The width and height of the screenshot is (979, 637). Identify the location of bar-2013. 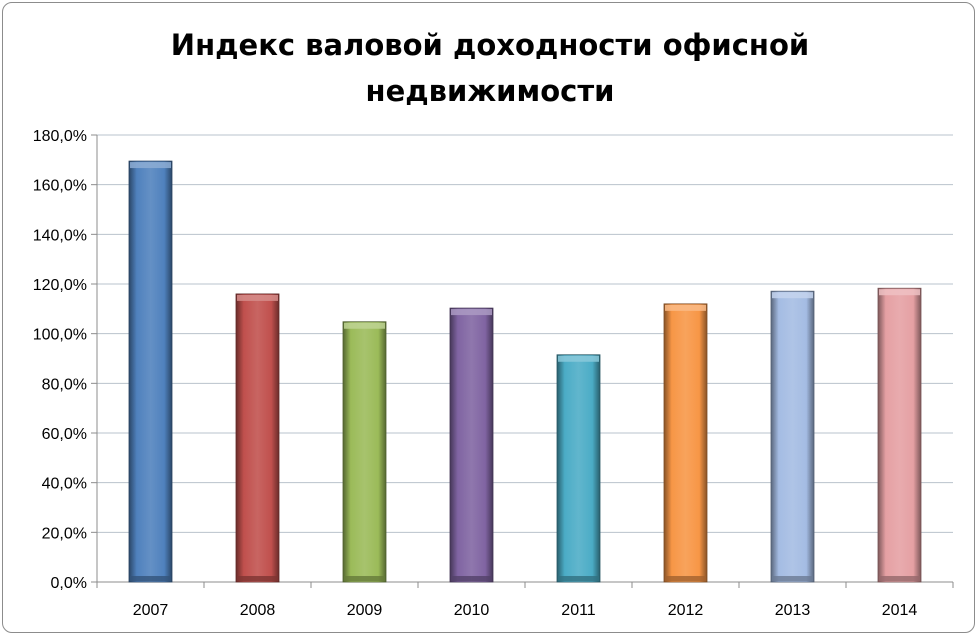
(792, 436).